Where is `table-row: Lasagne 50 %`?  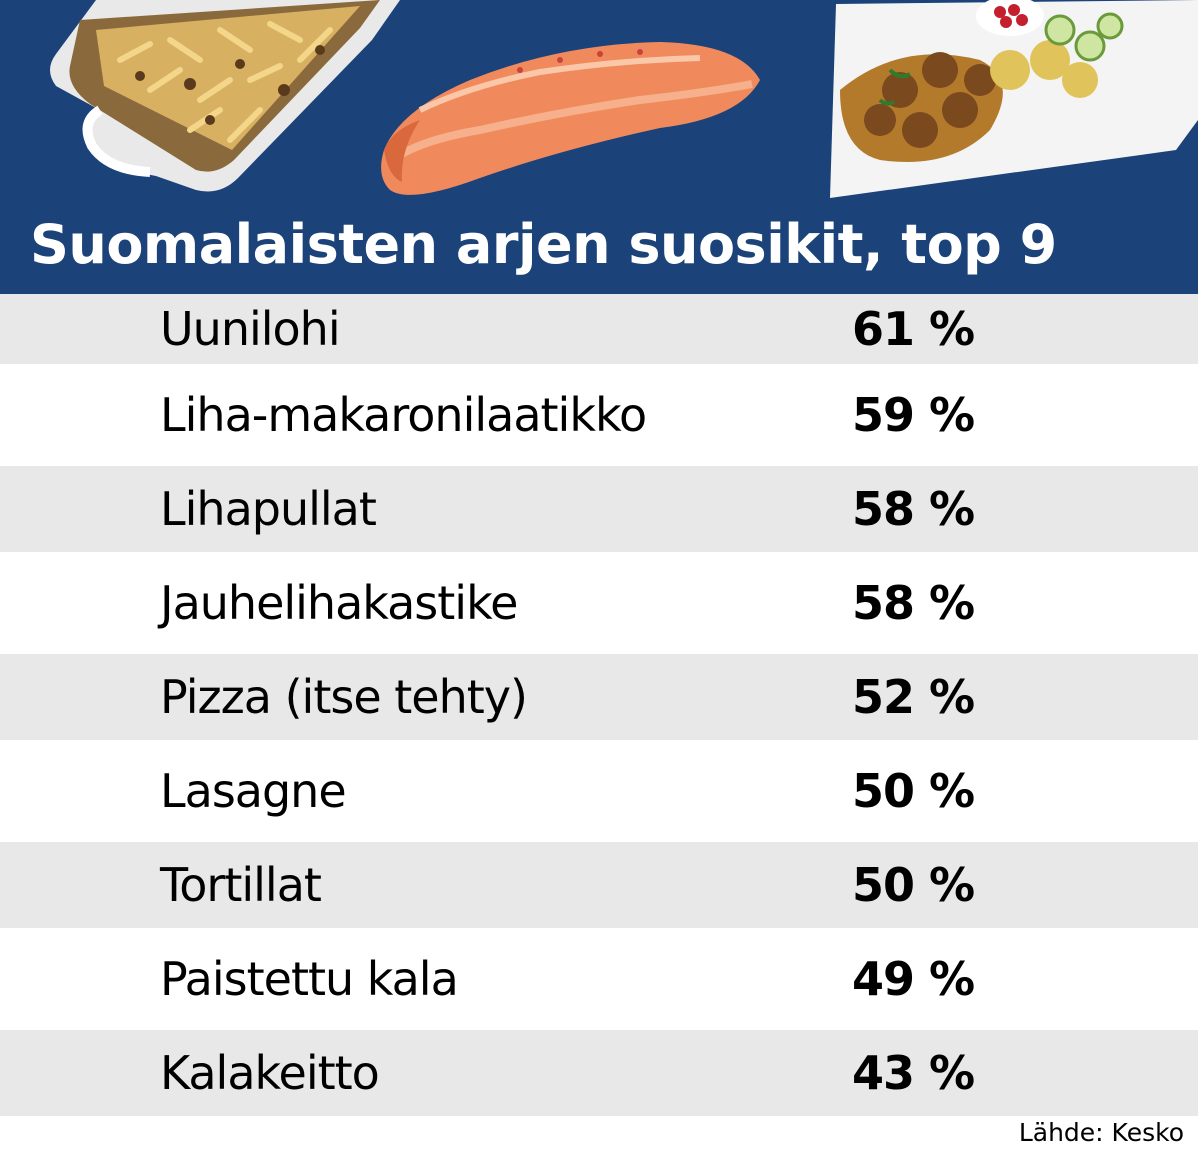
table-row: Lasagne 50 % is located at coordinates (599, 791).